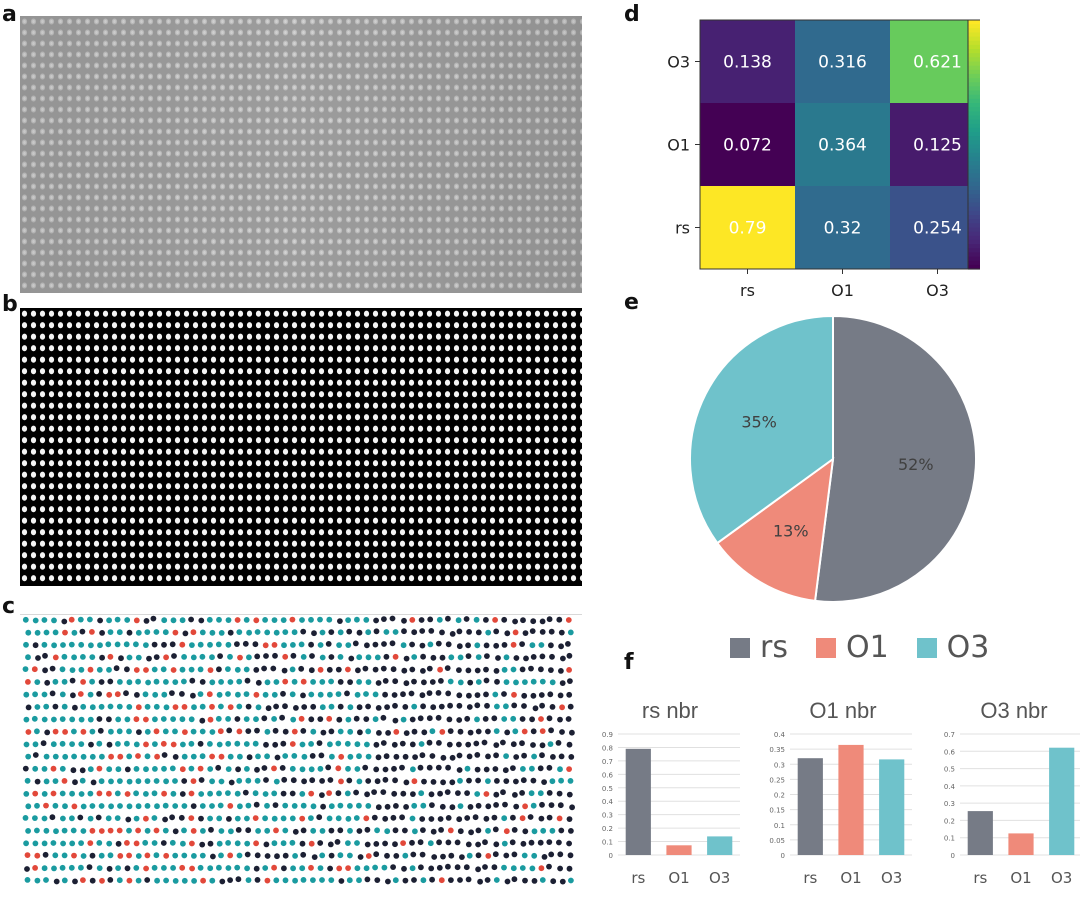 The image size is (1080, 899). Describe the element at coordinates (968, 647) in the screenshot. I see `legend-label-O3: O3` at that location.